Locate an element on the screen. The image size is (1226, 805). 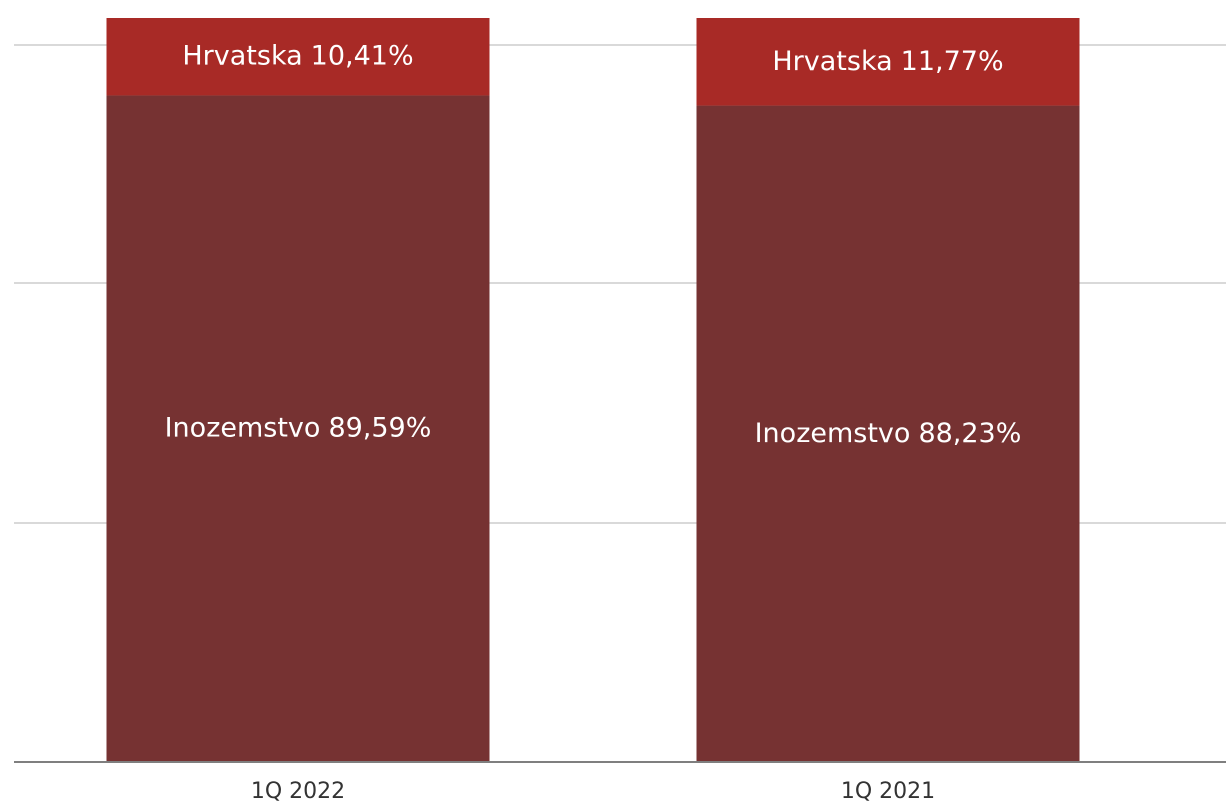
data-label: Hrvatska 10,41% is located at coordinates (297, 55).